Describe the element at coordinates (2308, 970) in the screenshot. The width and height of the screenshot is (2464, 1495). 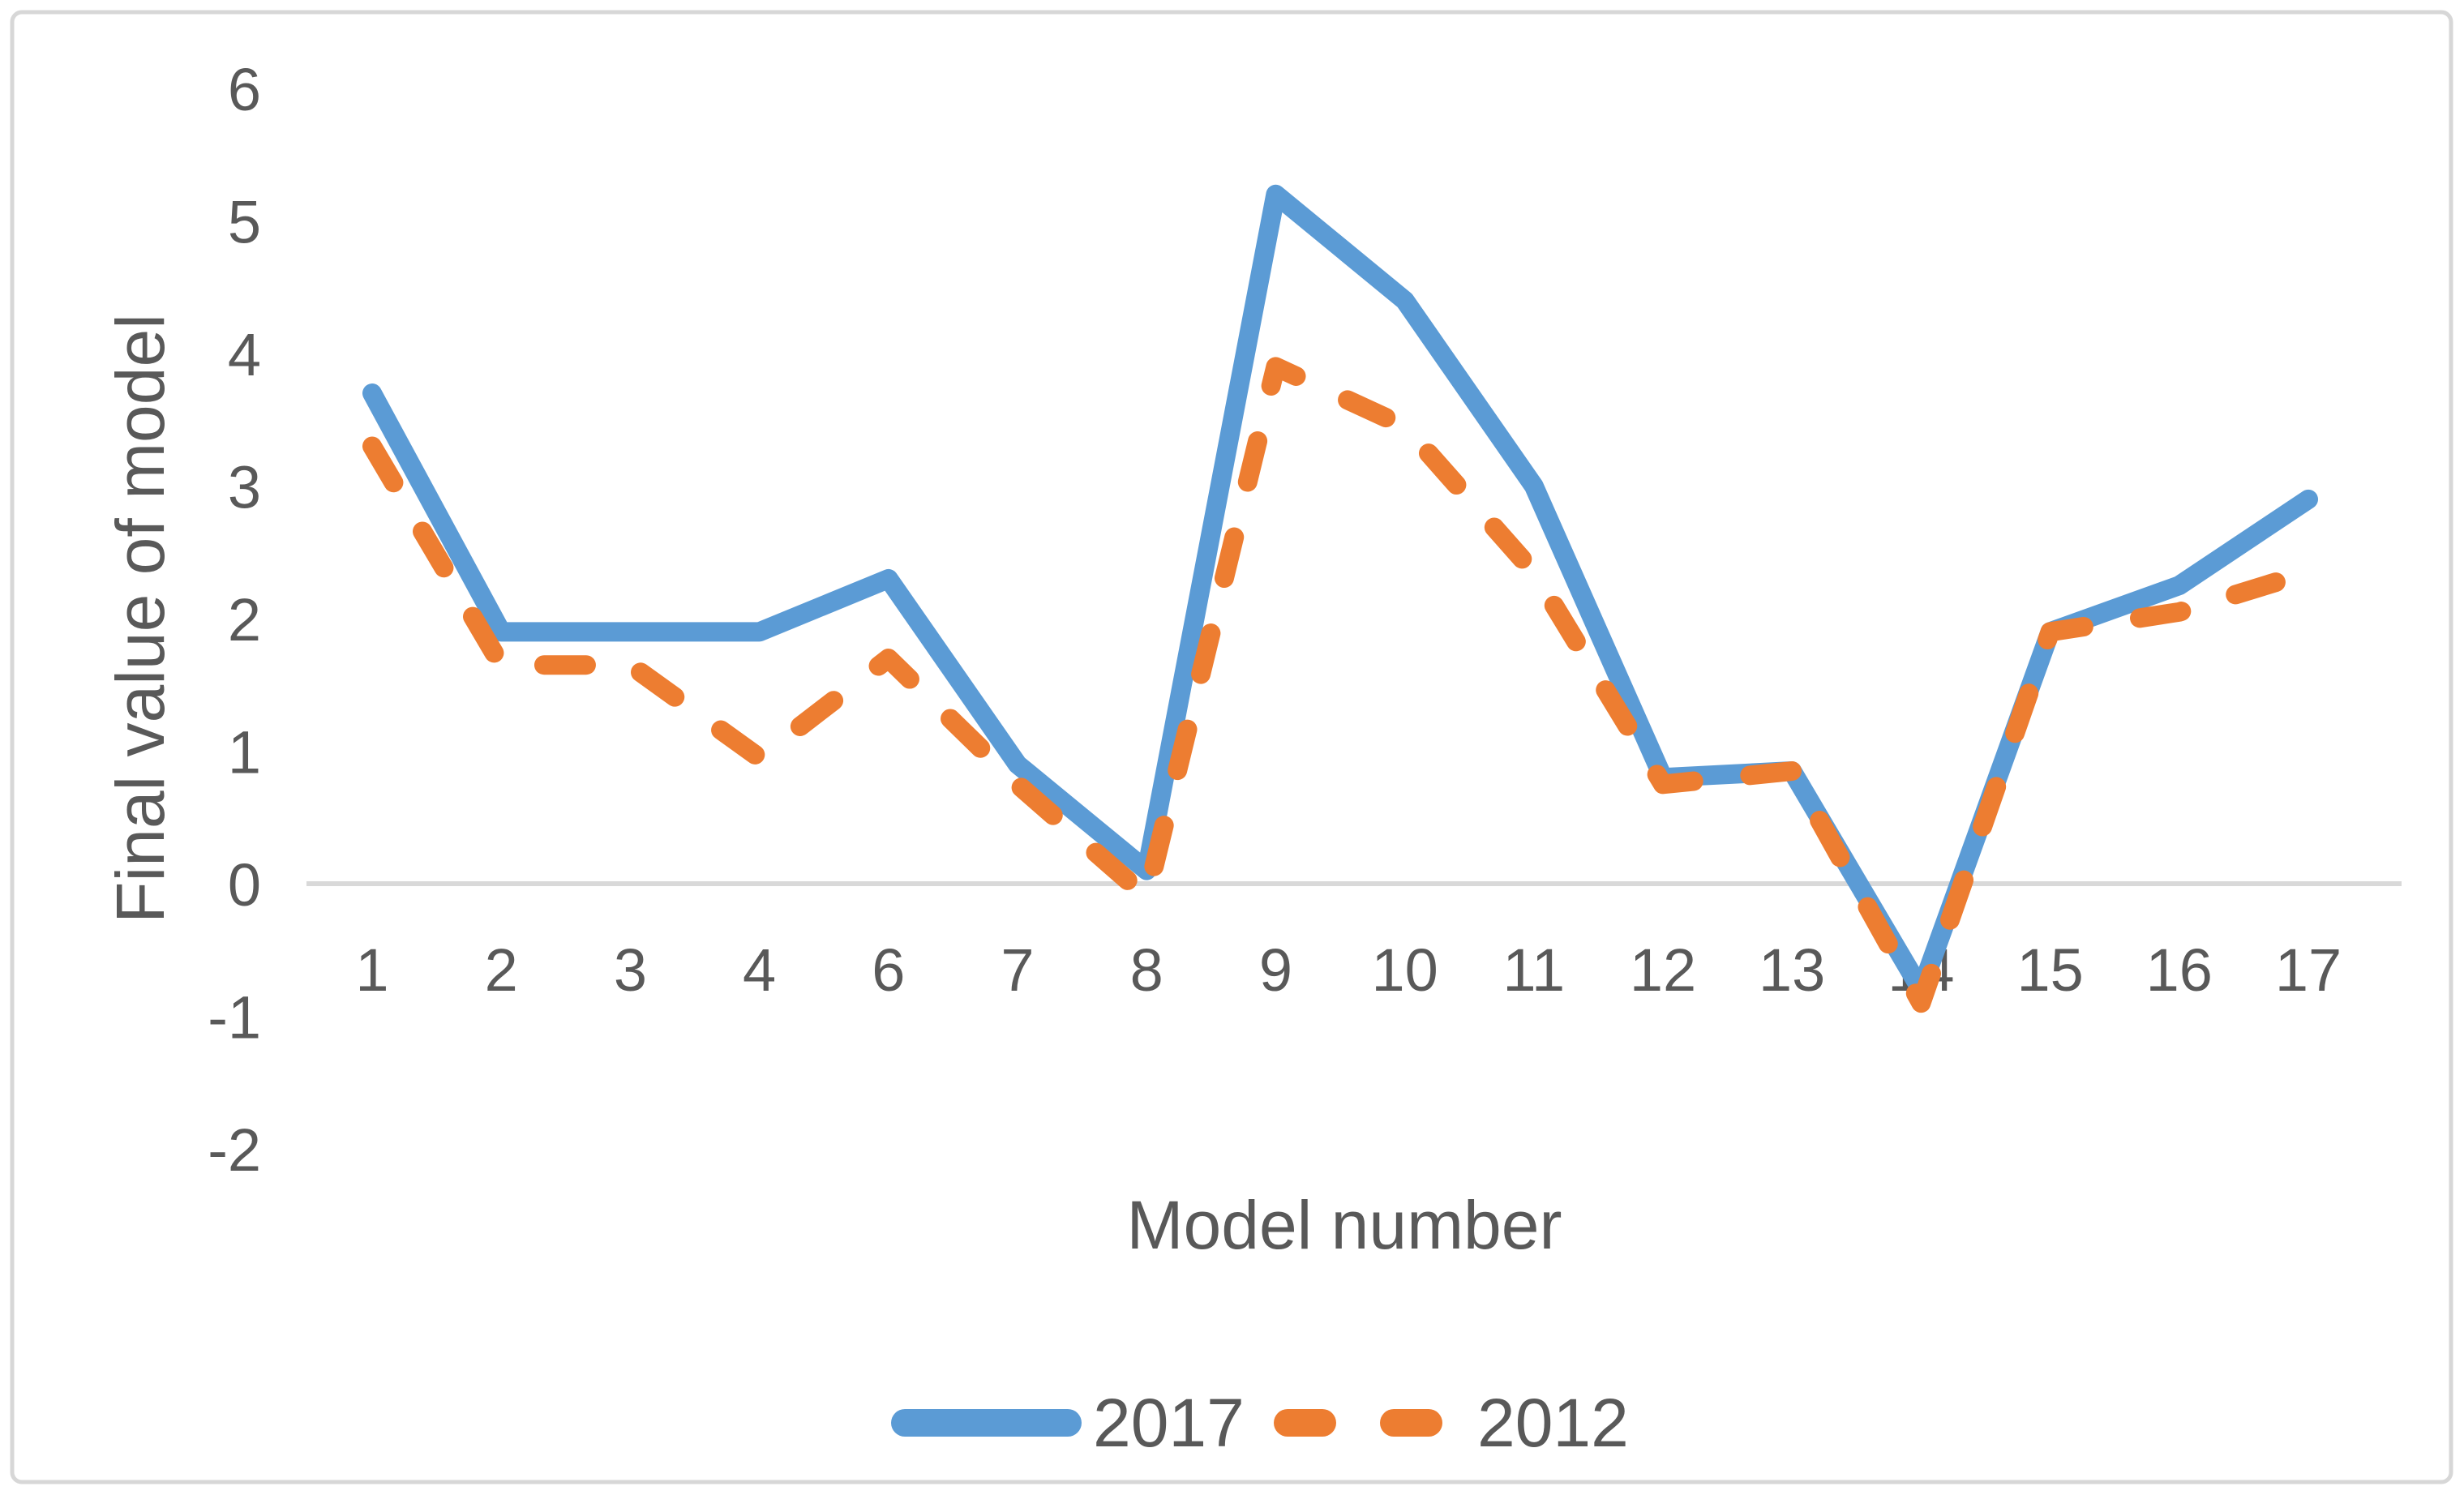
I see `x-tick-17: 17` at that location.